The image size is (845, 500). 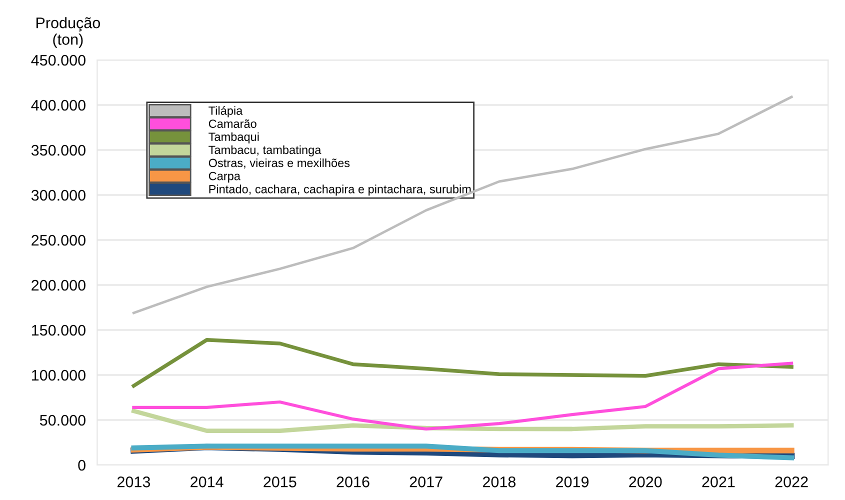 What do you see at coordinates (280, 482) in the screenshot?
I see `x-tick-label: 2015` at bounding box center [280, 482].